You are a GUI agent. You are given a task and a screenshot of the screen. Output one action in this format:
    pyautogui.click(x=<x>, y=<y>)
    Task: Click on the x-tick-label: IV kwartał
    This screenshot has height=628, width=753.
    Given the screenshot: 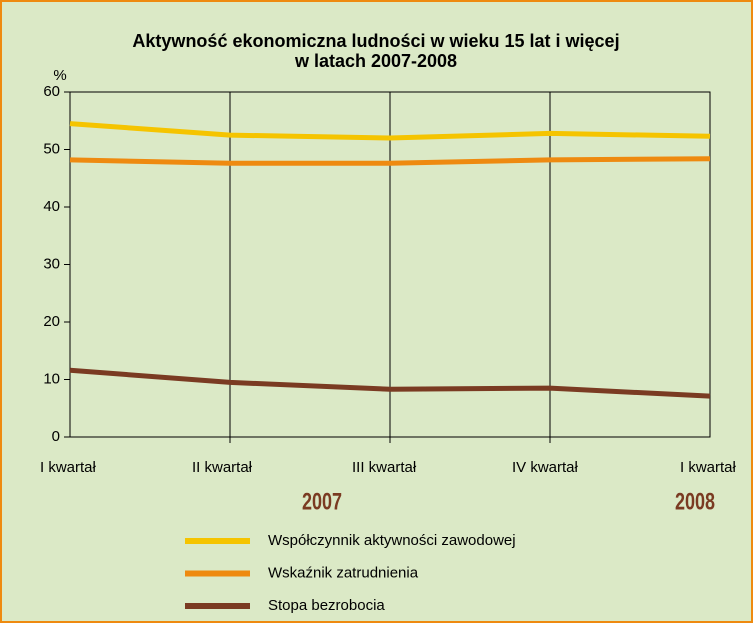 What is the action you would take?
    pyautogui.click(x=545, y=467)
    